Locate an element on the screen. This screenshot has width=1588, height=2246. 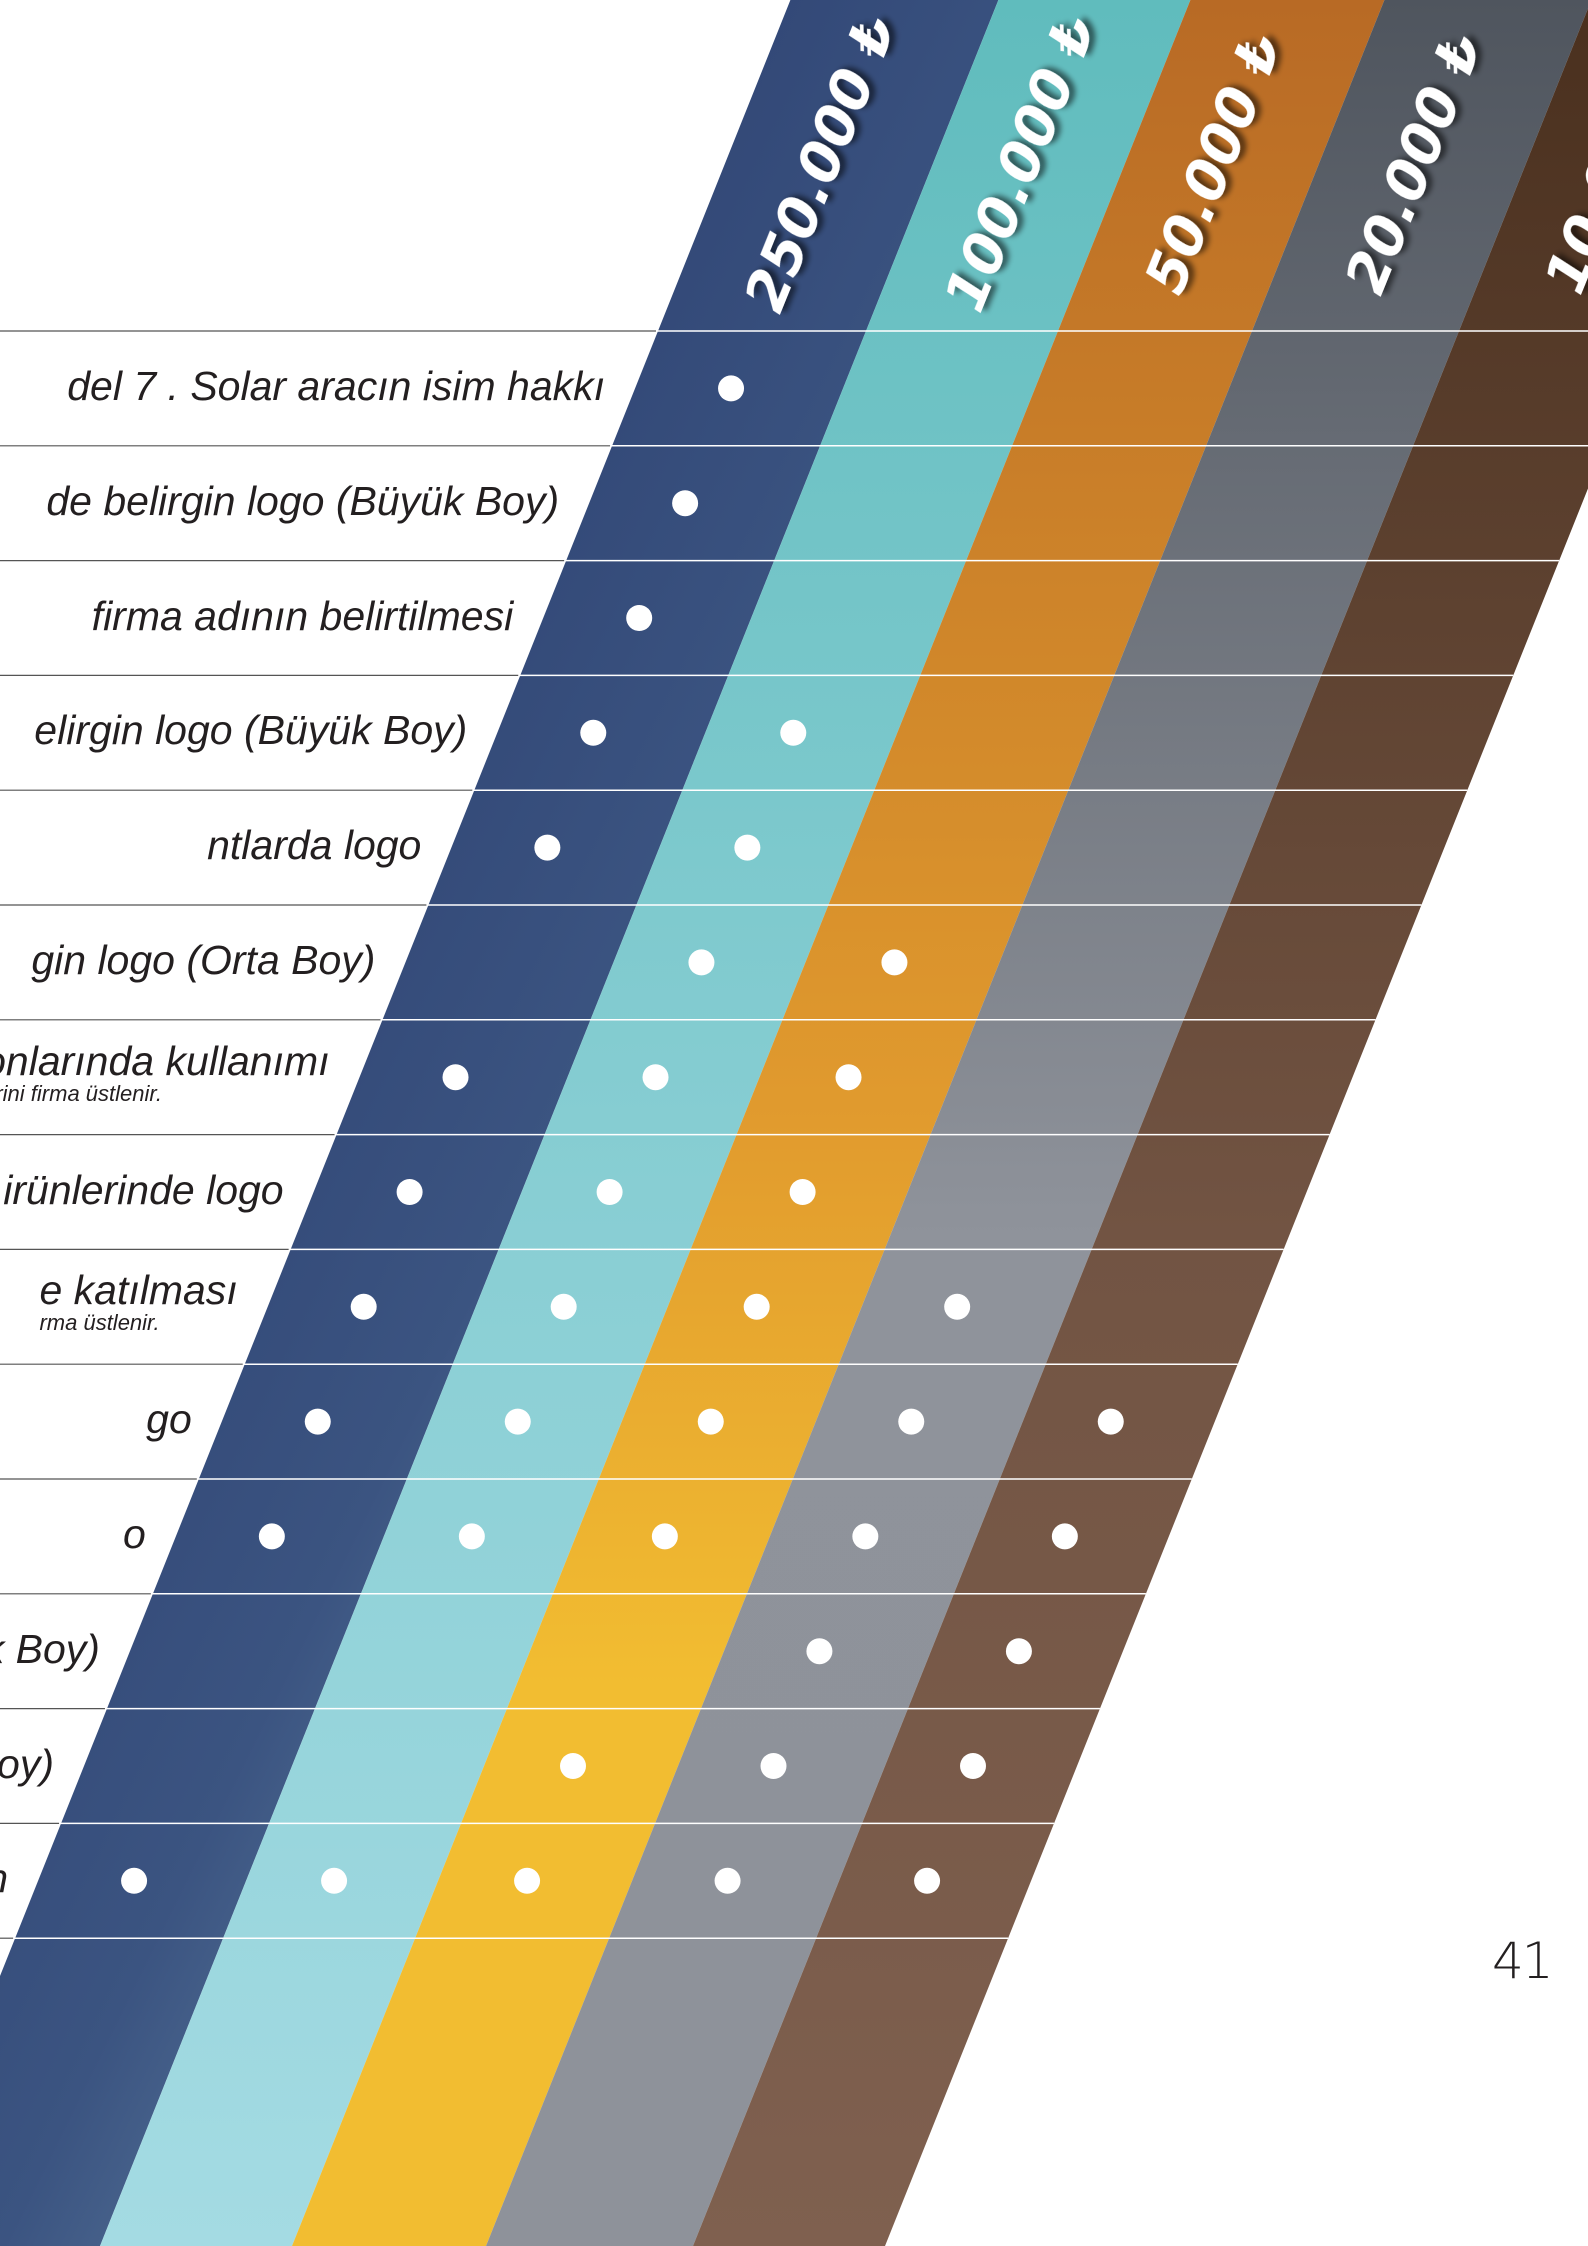
row-label: ük Boy) is located at coordinates (50, 1649).